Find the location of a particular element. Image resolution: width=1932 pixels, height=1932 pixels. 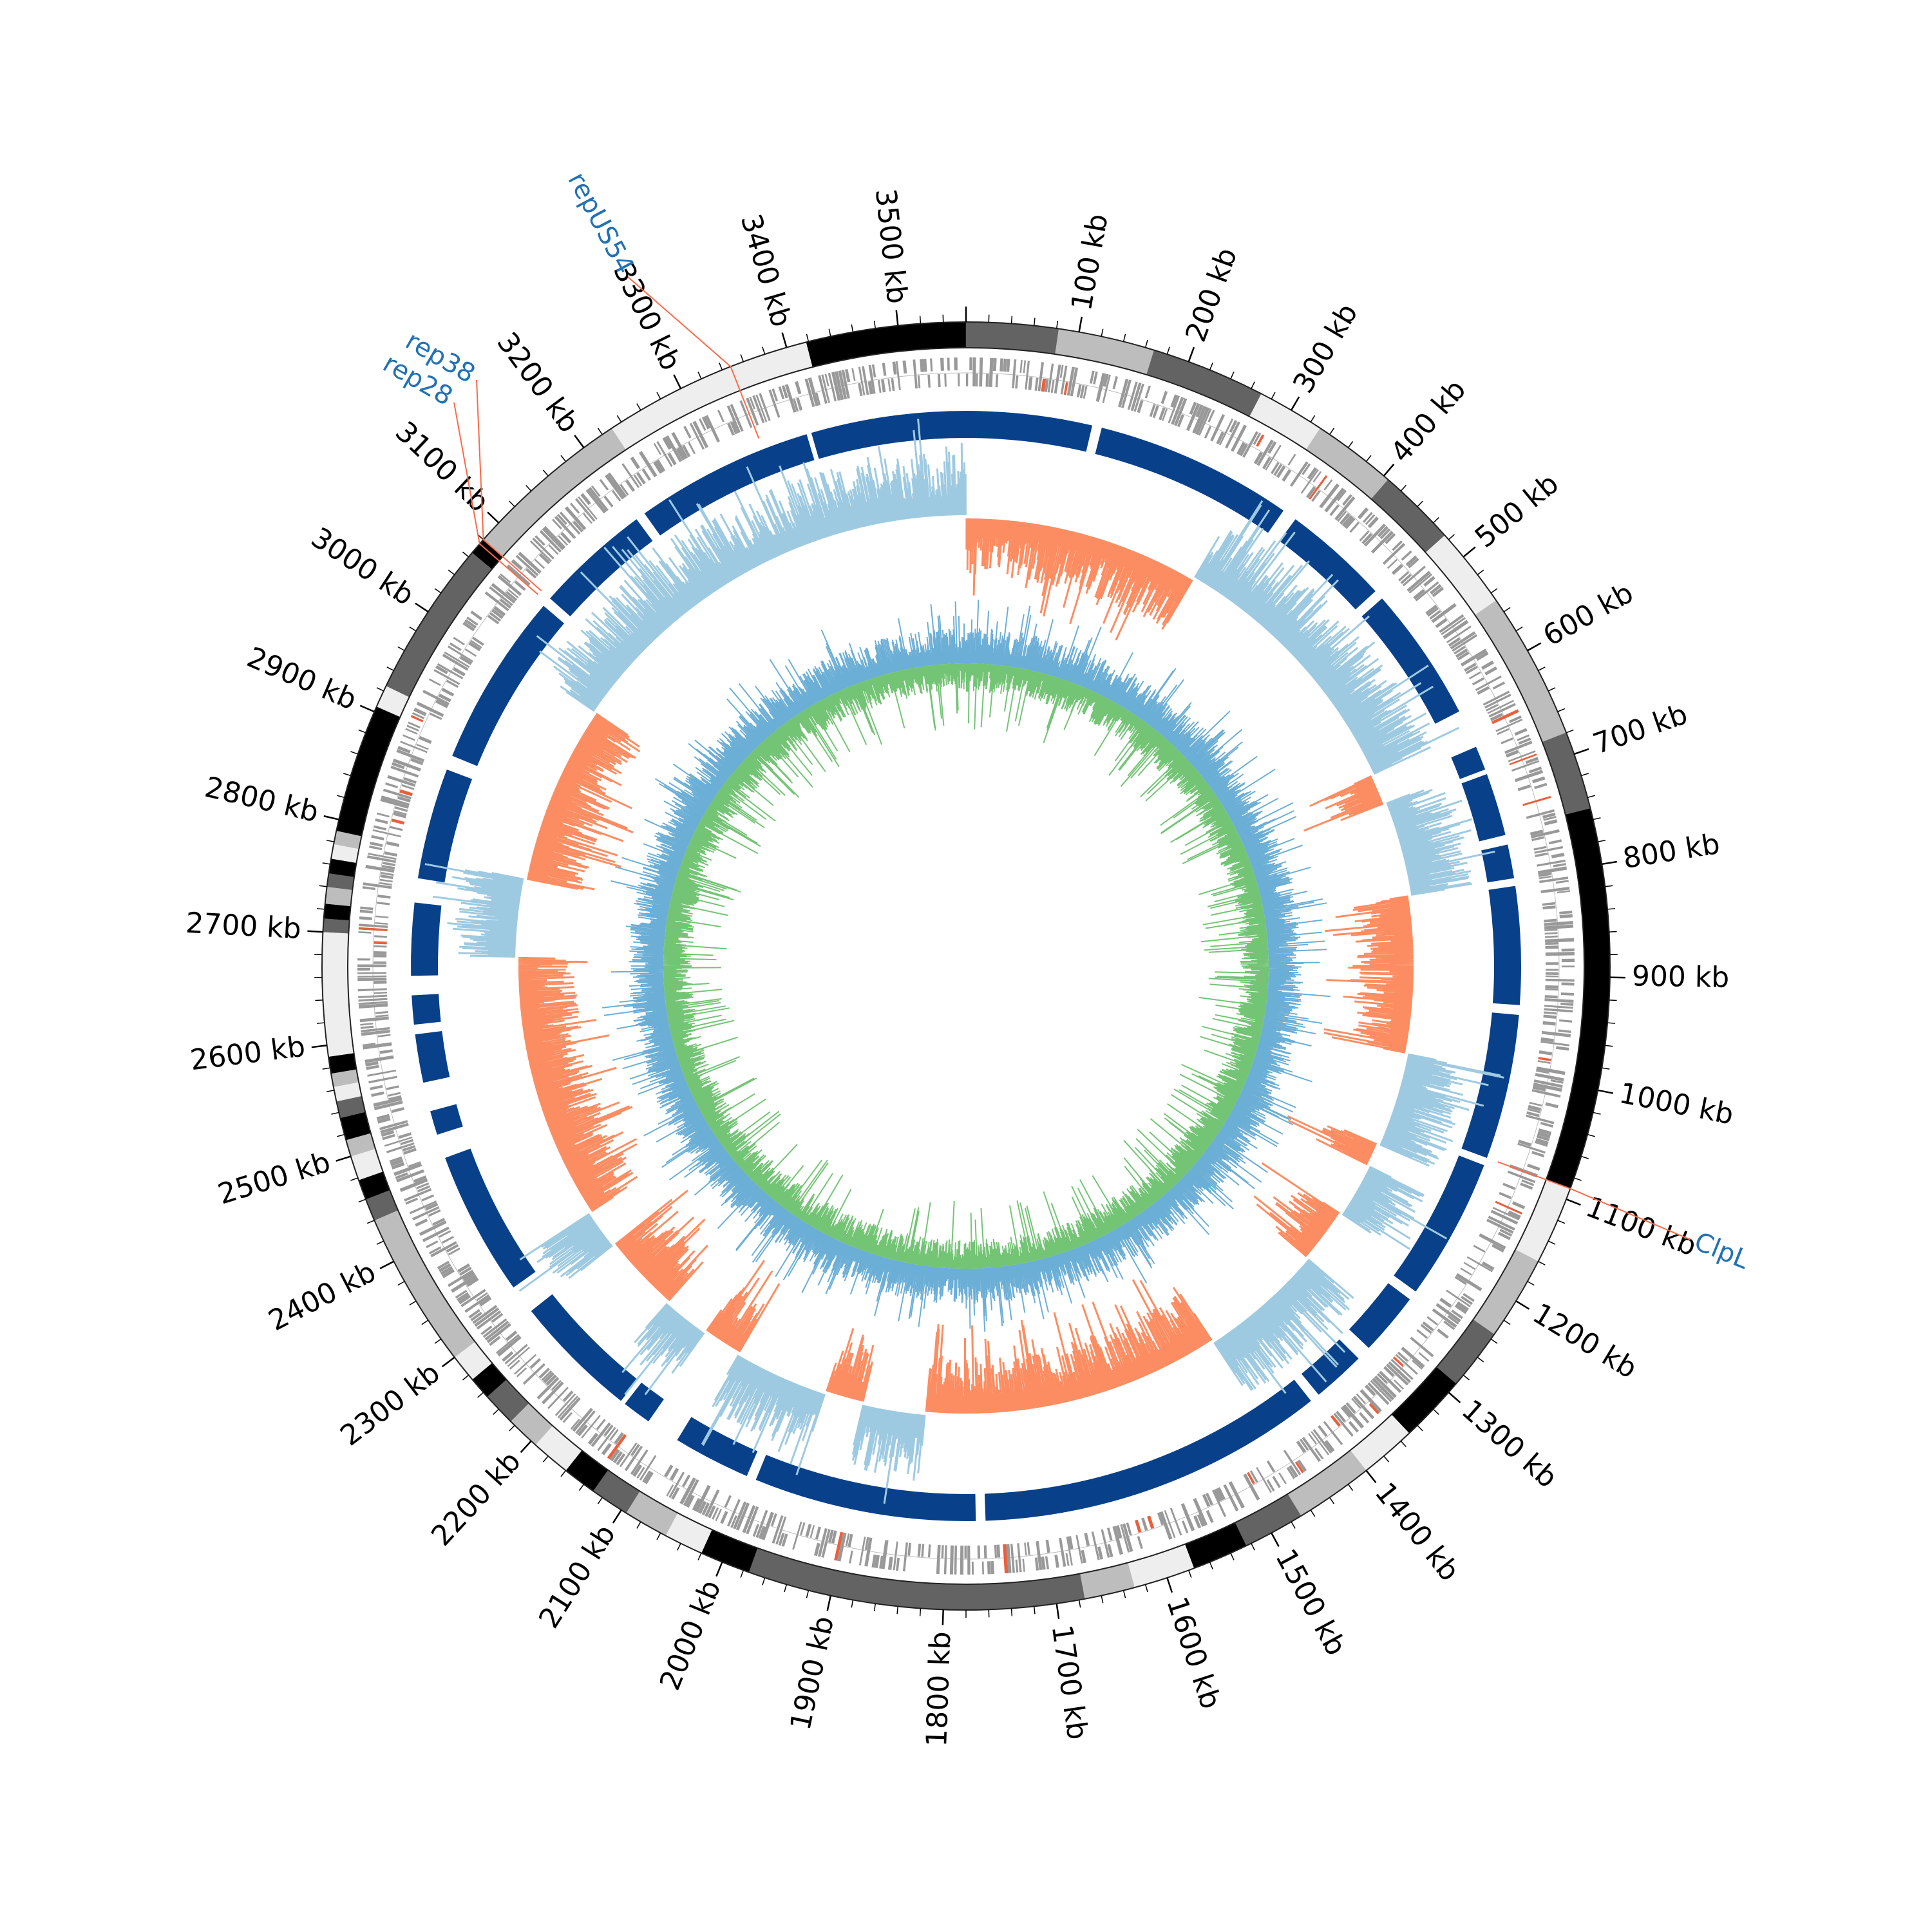

tick-label: 3000 kb is located at coordinates (363, 566).